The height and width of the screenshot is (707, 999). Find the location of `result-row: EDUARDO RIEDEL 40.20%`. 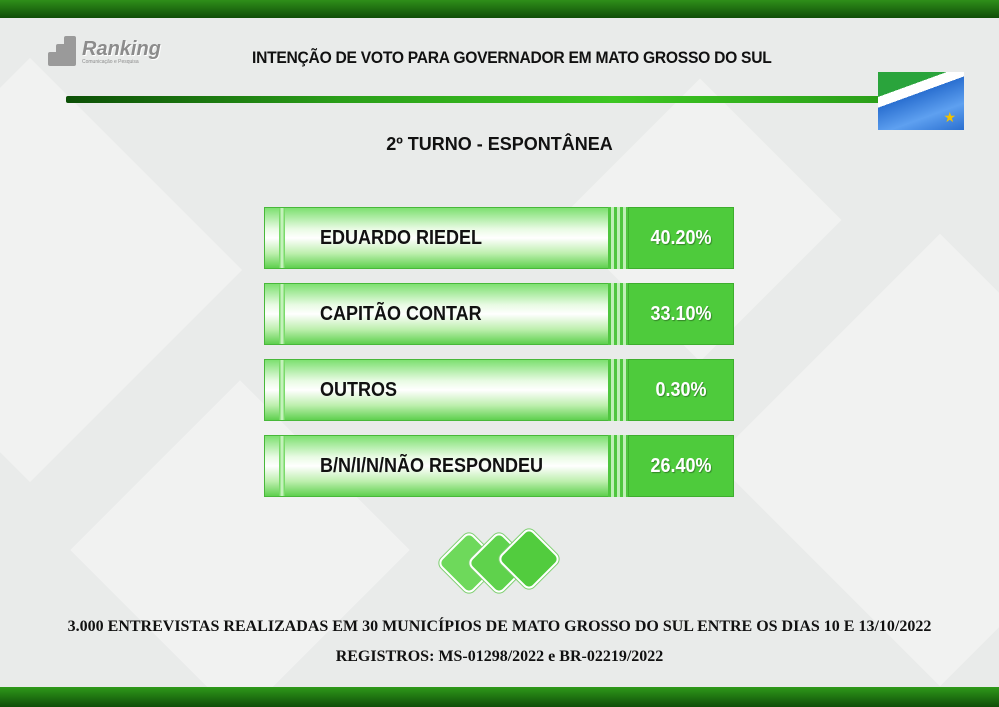

result-row: EDUARDO RIEDEL 40.20% is located at coordinates (499, 238).